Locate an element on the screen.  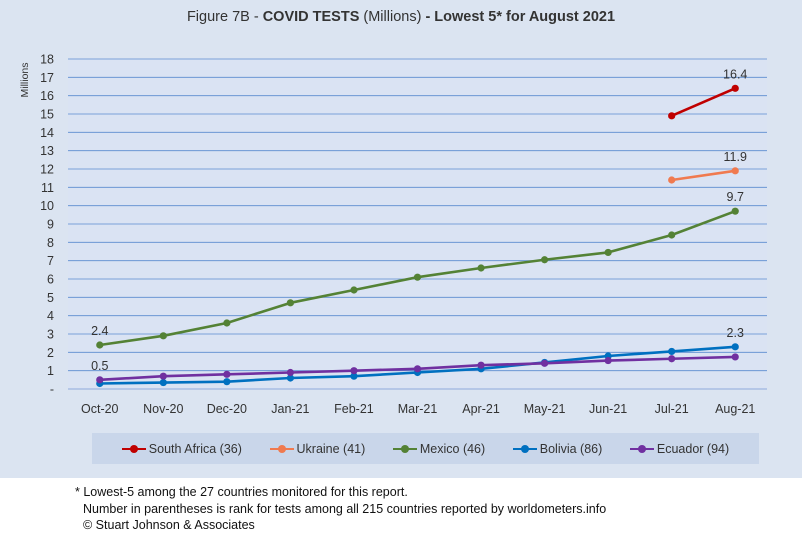
x-tick-label: Aug-21 is located at coordinates (735, 409).